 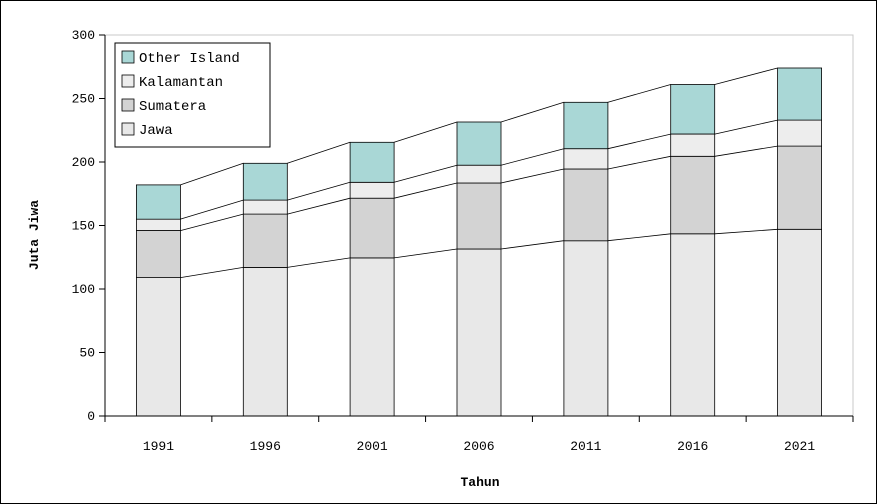 I want to click on bar-segment-jawa-2021, so click(x=799, y=322).